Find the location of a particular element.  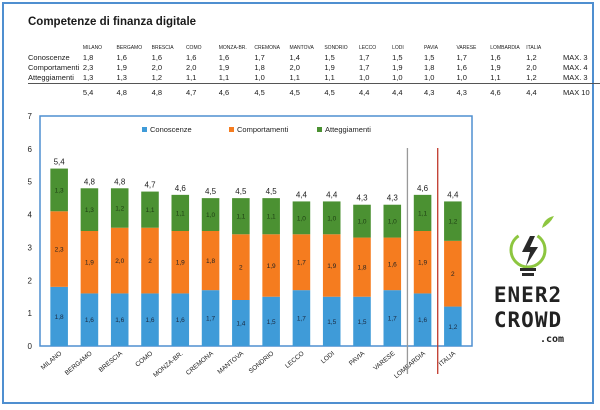

data-label: 2 is located at coordinates (150, 261).